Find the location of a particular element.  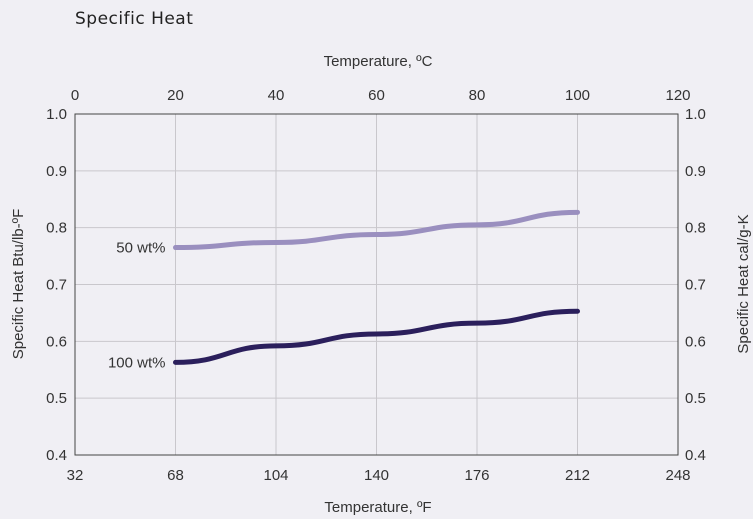

x-bottom-tick-label: 104 is located at coordinates (275, 475).